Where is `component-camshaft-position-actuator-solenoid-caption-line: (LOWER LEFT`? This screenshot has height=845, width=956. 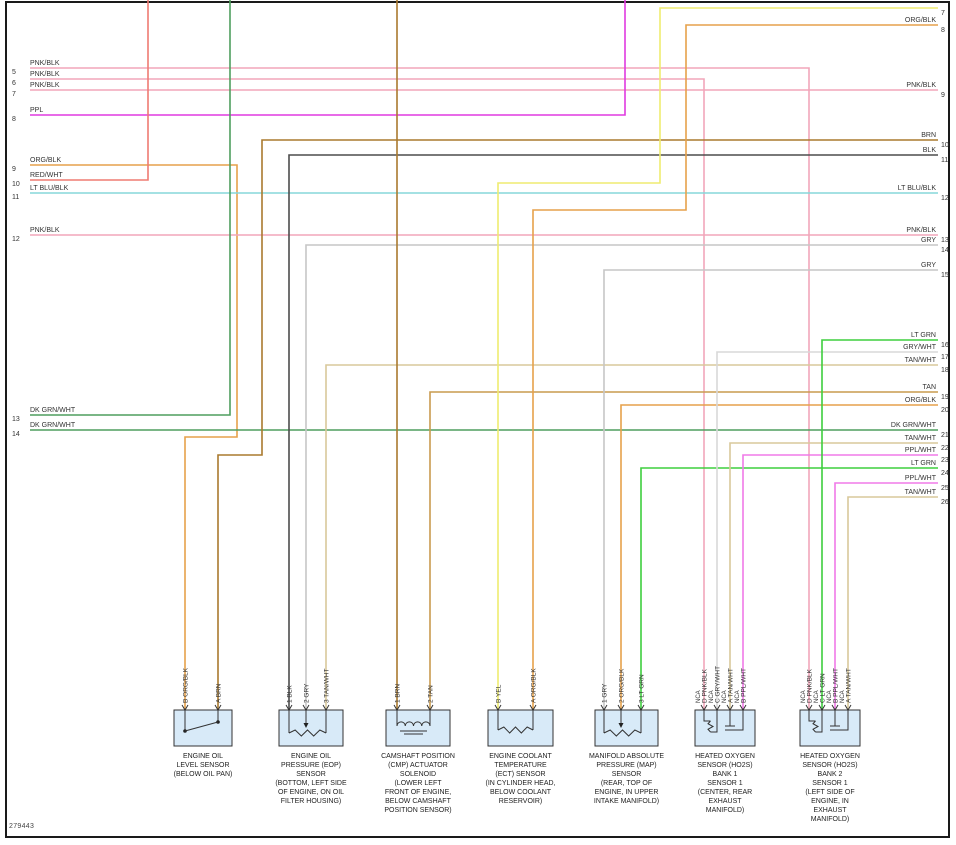
component-camshaft-position-actuator-solenoid-caption-line: (LOWER LEFT is located at coordinates (418, 783).